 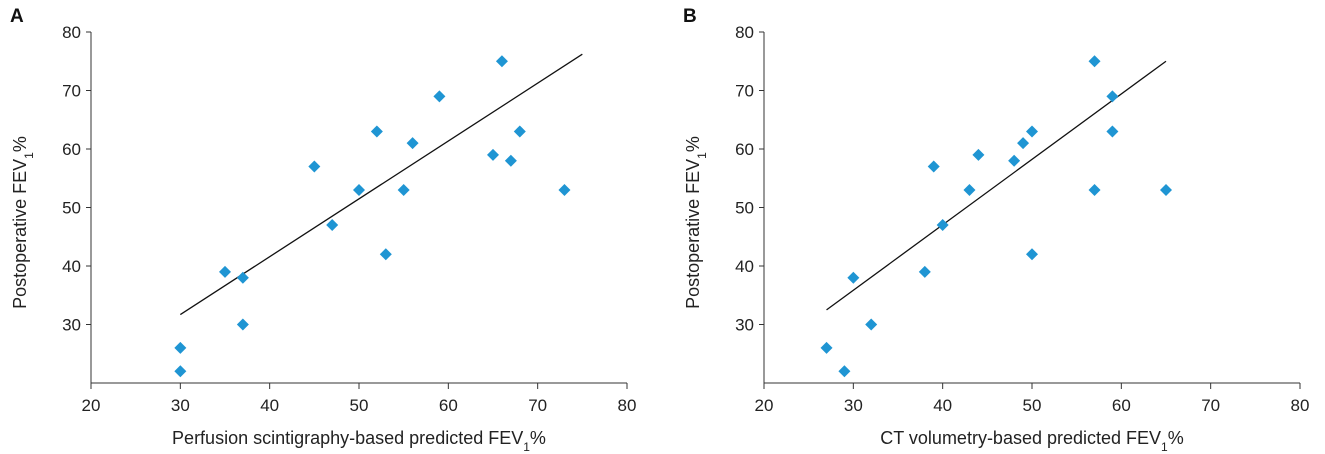 I want to click on x-axis-label-main: CT volumetry-based predicted FEV, so click(x=1020, y=438).